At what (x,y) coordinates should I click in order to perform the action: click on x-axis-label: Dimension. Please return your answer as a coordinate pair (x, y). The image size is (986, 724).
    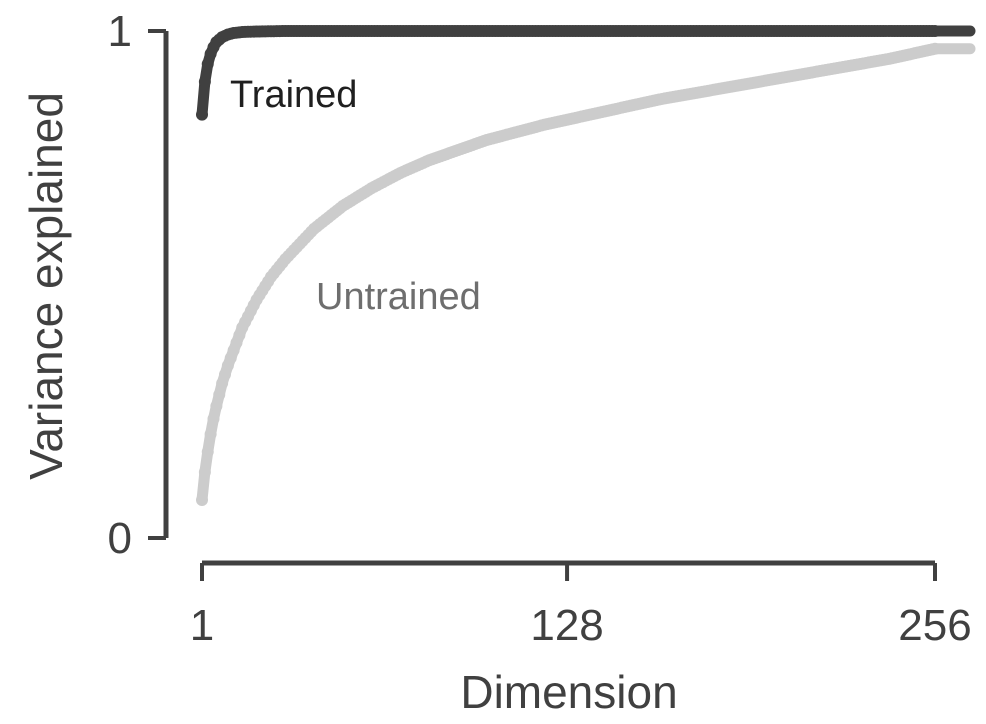
    Looking at the image, I should click on (568, 692).